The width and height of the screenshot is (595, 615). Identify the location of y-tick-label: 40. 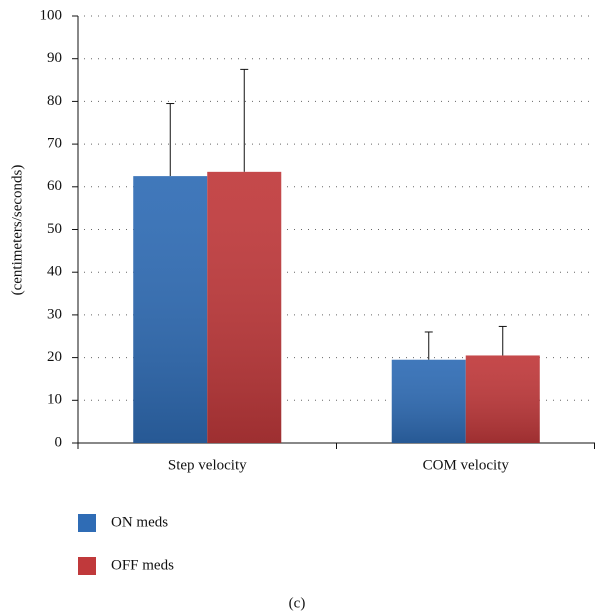
(54, 272).